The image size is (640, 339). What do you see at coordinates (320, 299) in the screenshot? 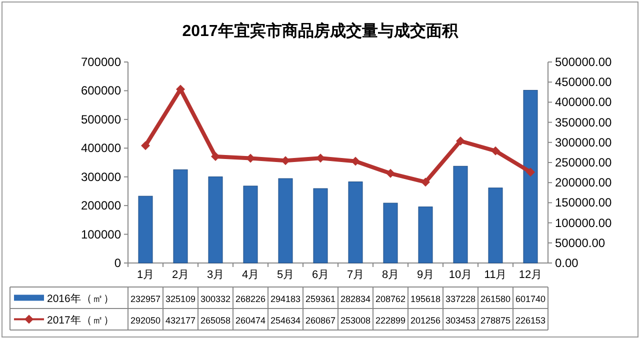
I see `data-label: 259361` at bounding box center [320, 299].